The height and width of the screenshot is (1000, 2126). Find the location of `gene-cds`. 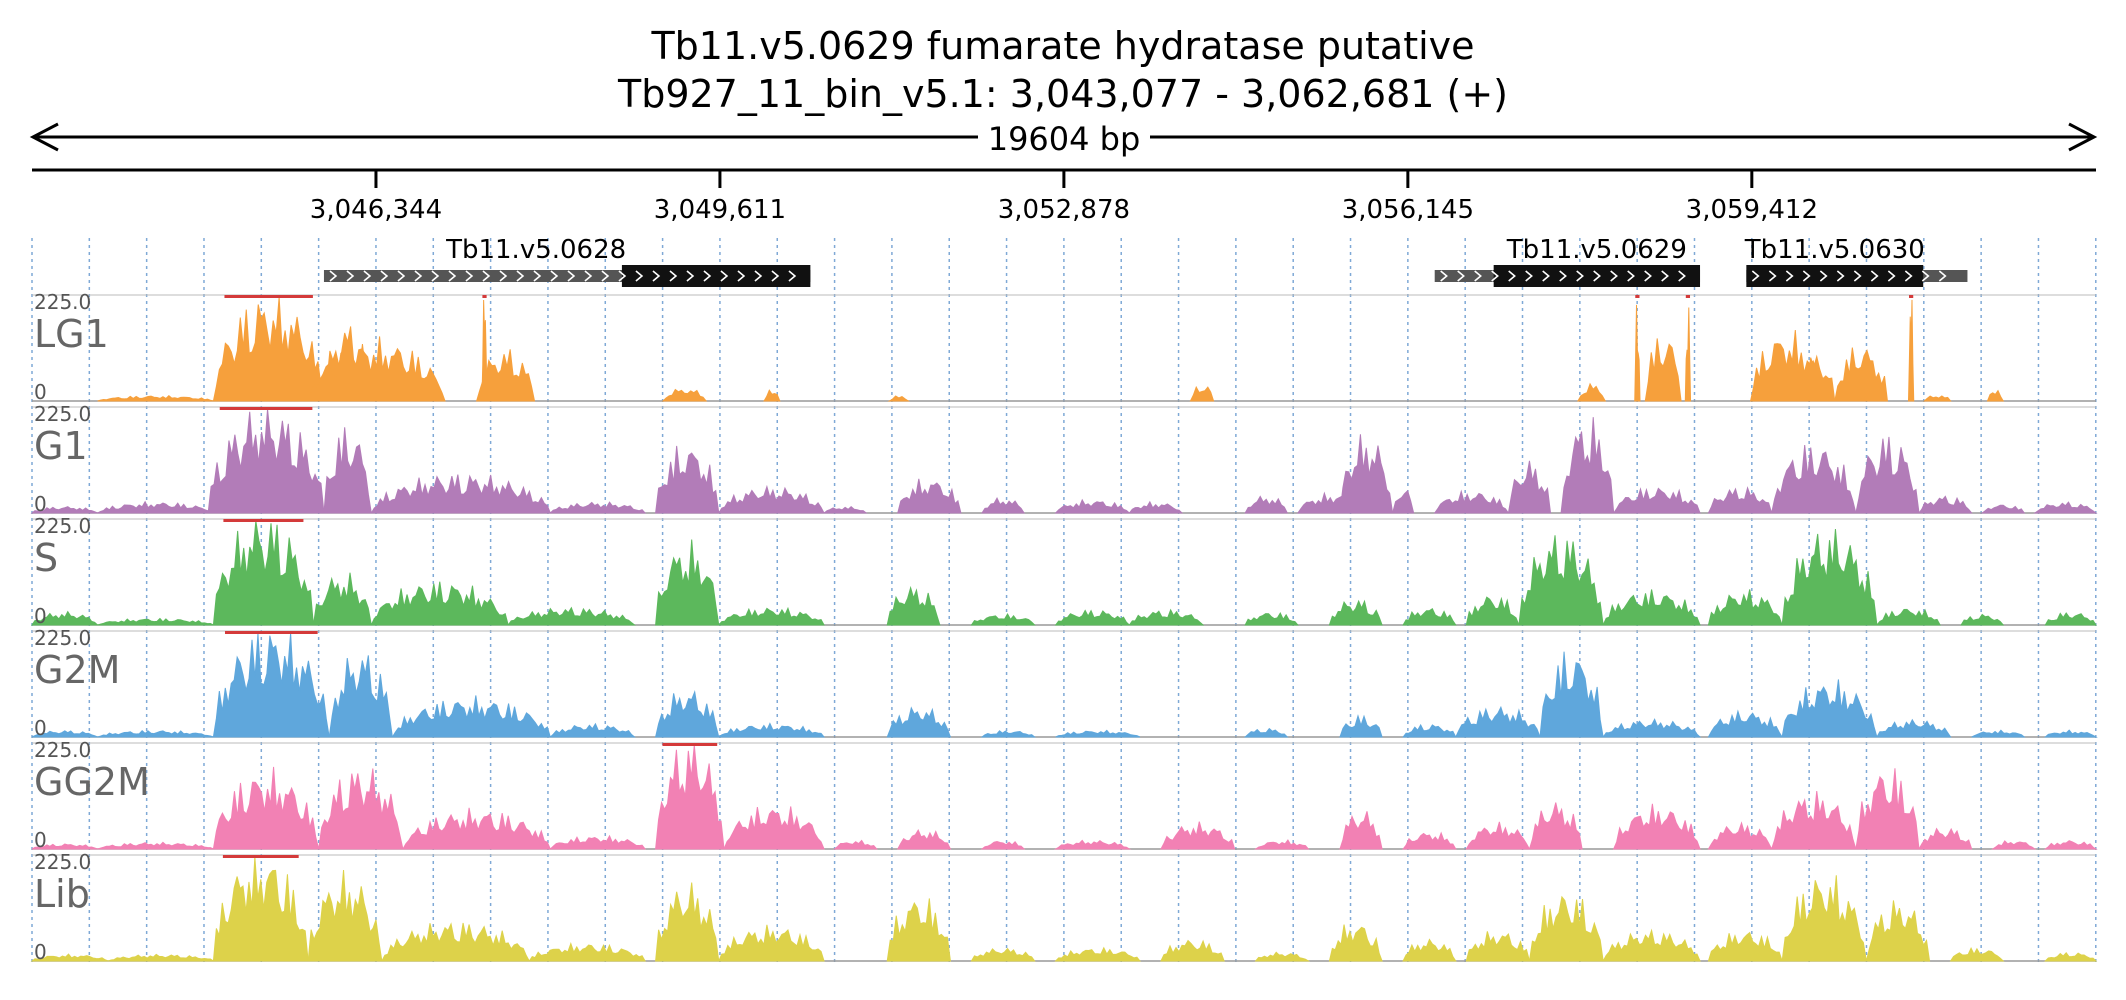

gene-cds is located at coordinates (1597, 276).